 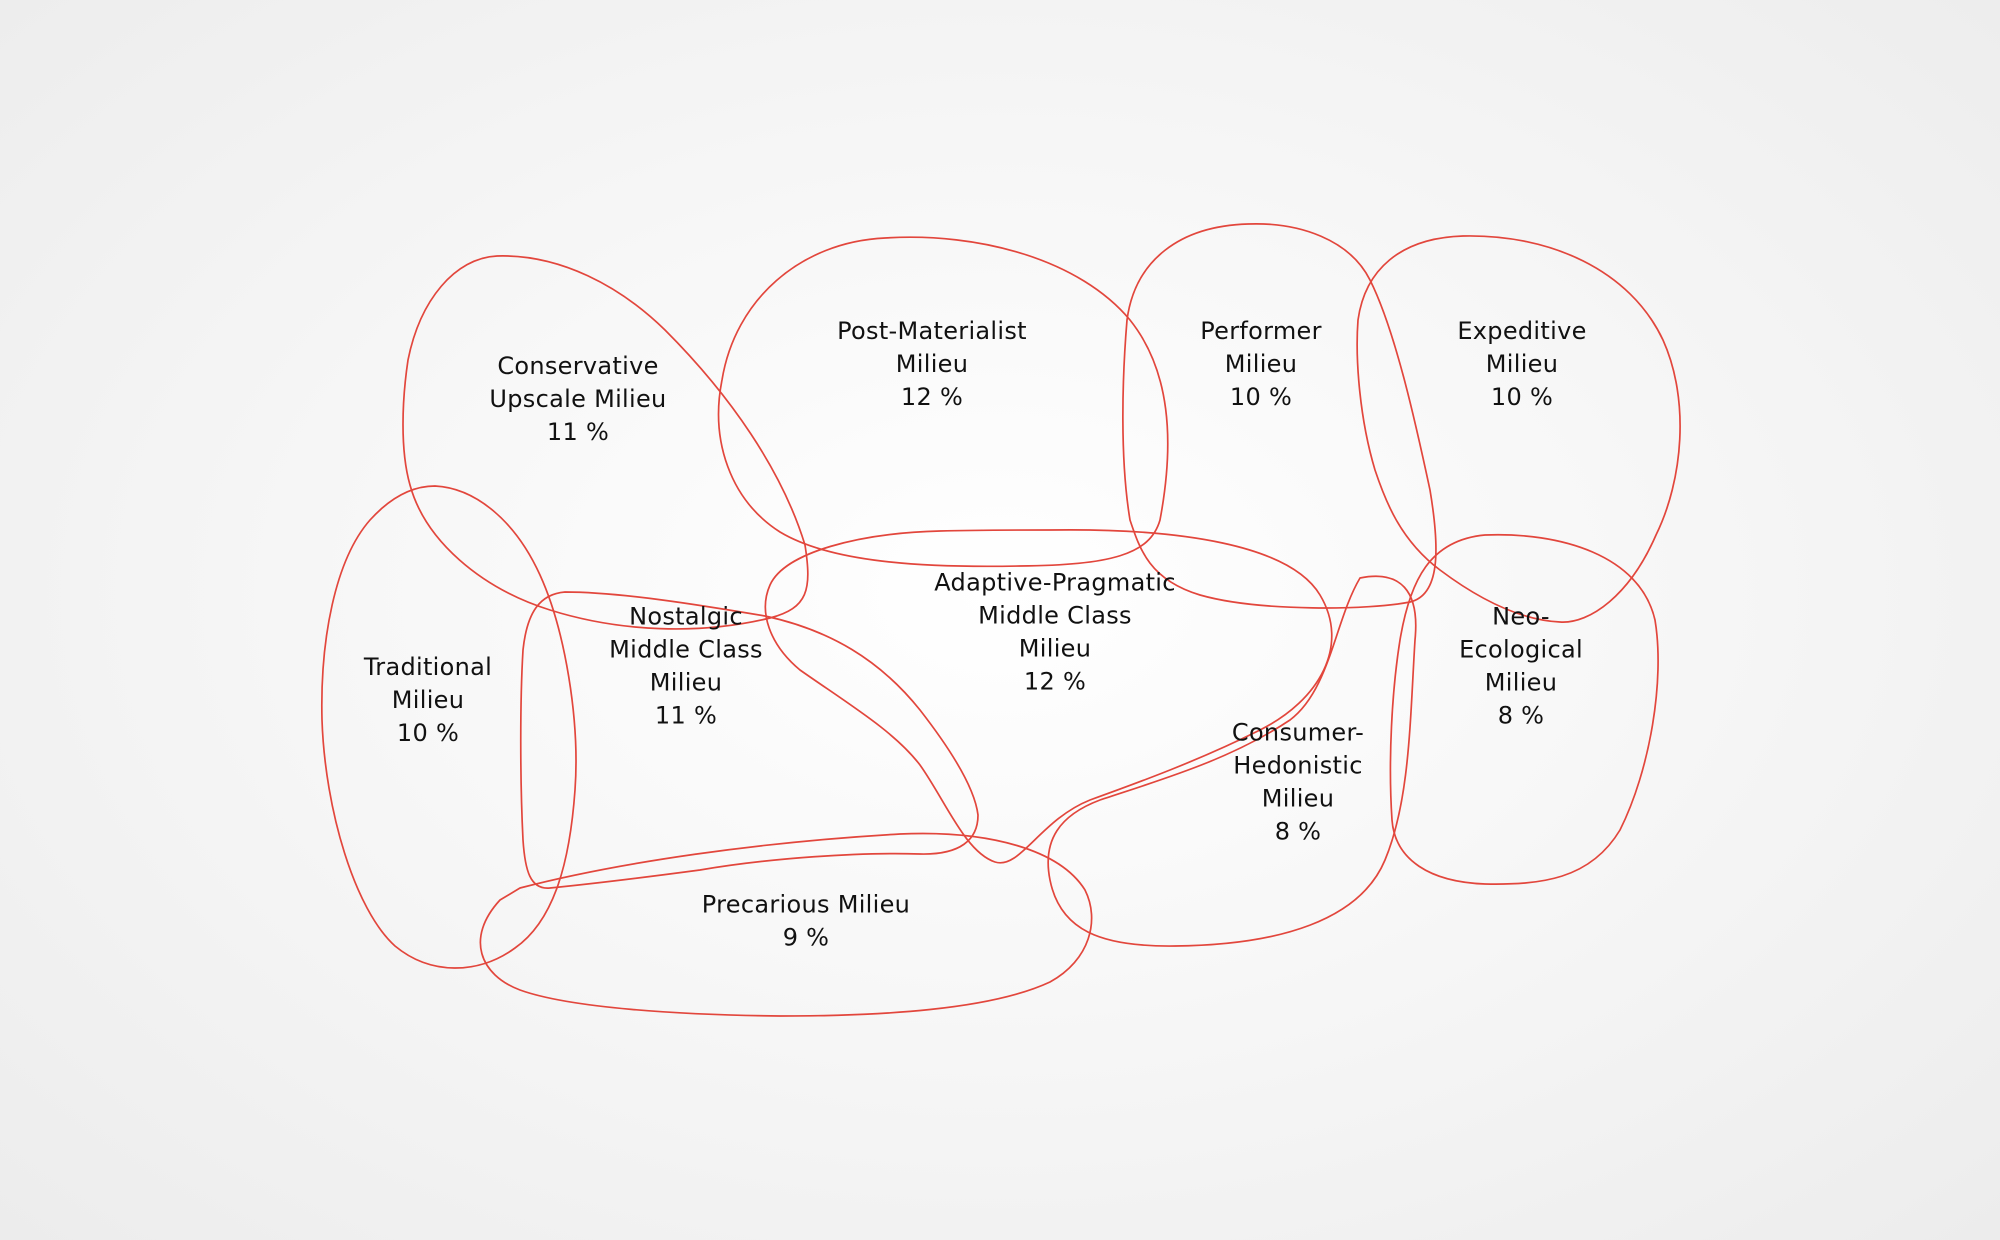 I want to click on label-line: Ecological, so click(x=1521, y=650).